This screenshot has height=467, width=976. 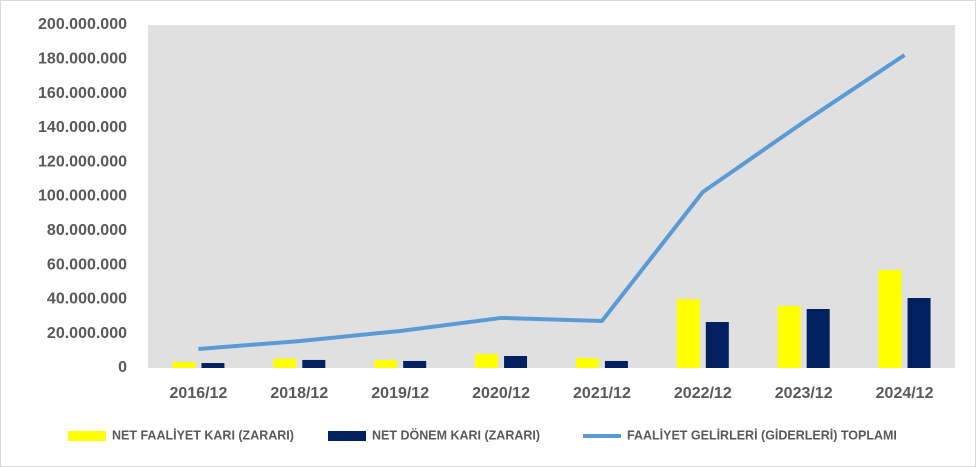 What do you see at coordinates (804, 393) in the screenshot?
I see `x-tick-label: 2023/12` at bounding box center [804, 393].